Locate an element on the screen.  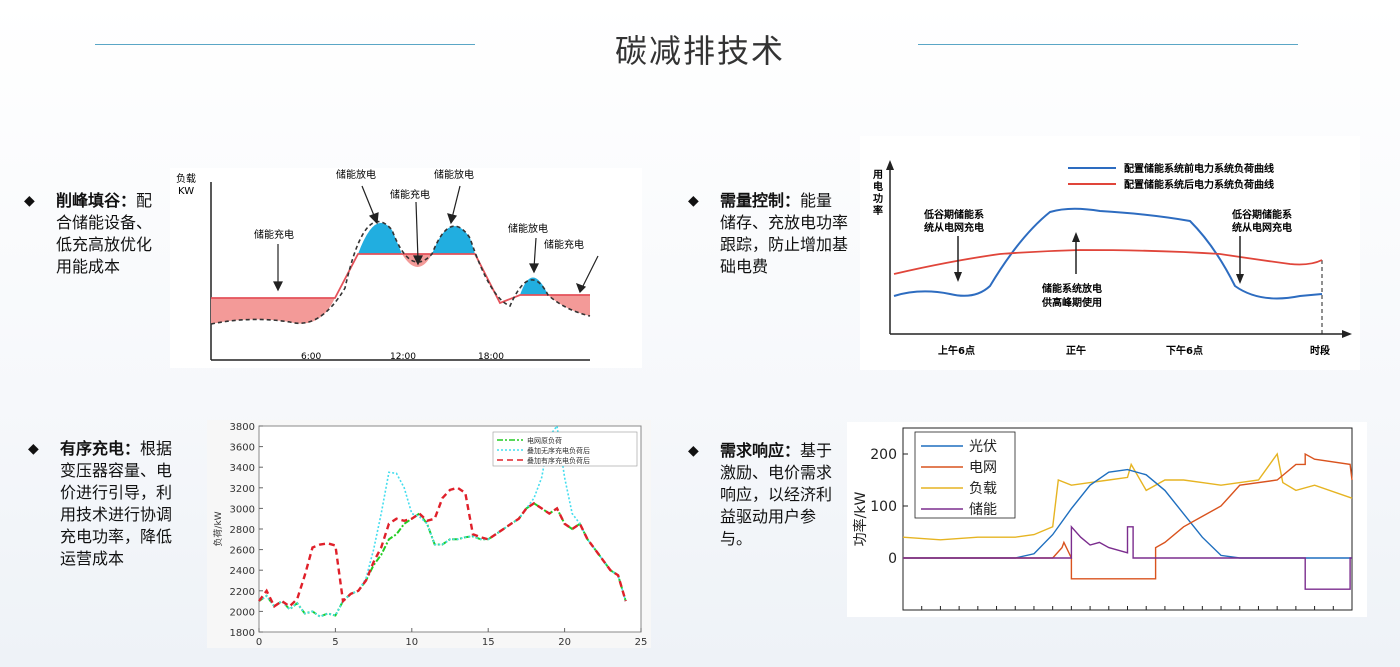
x-tick-label: 上午6点 is located at coordinates (956, 350).